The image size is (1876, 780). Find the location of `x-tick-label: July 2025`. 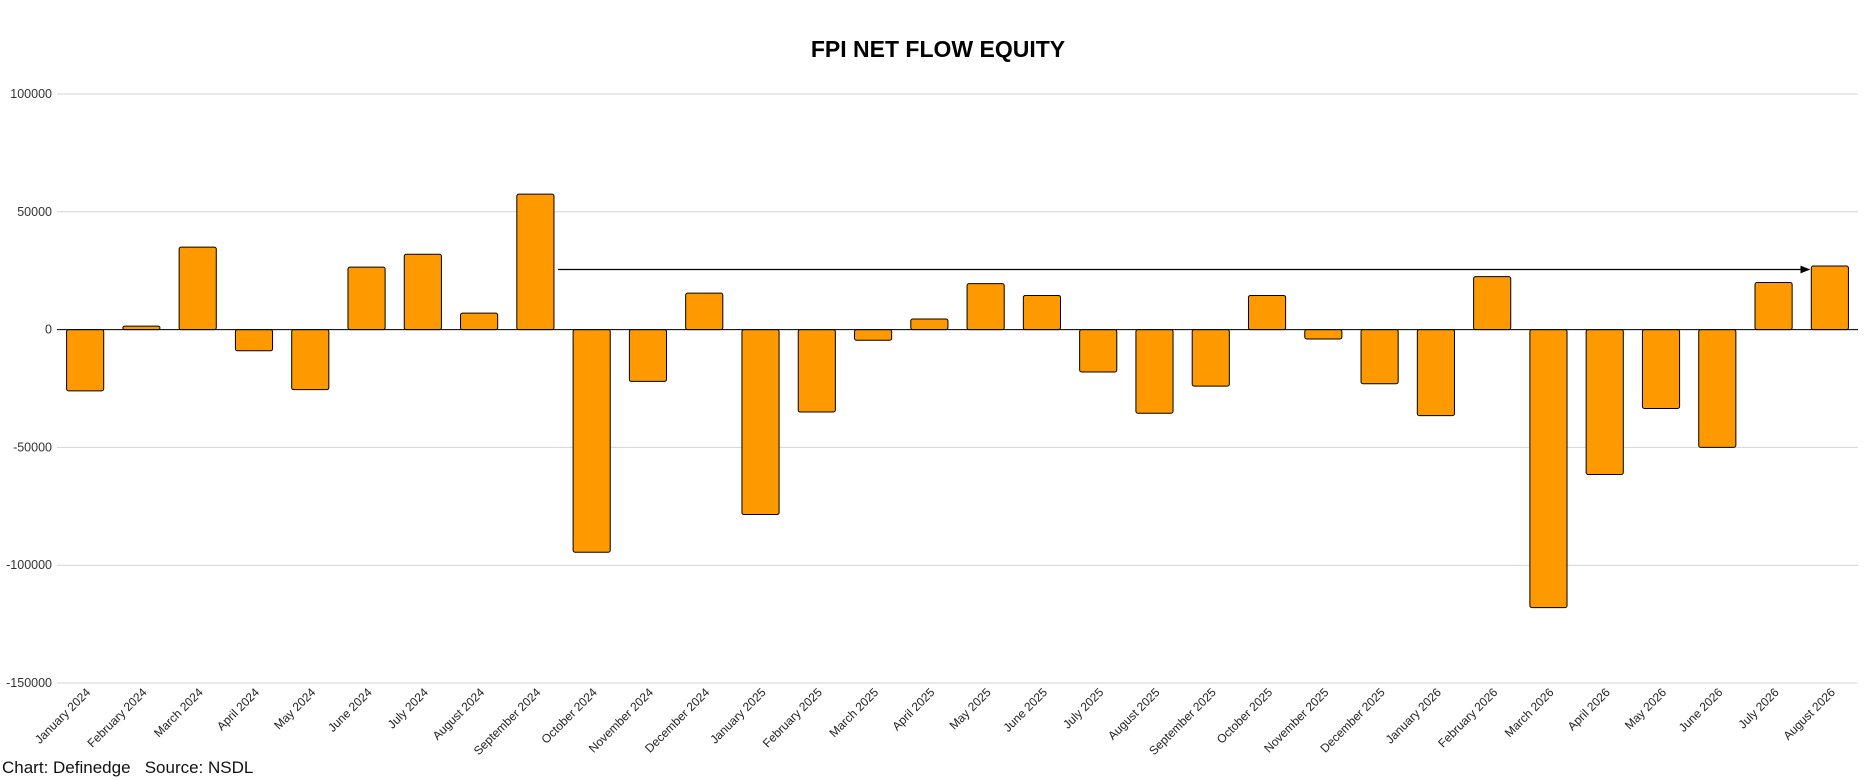

x-tick-label: July 2025 is located at coordinates (1083, 708).